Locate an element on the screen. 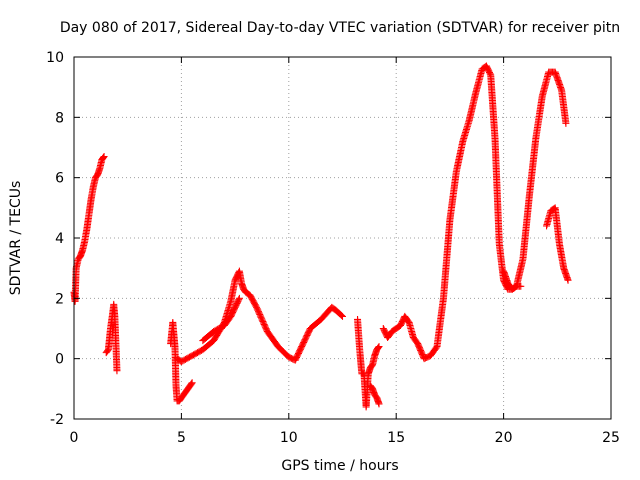  y-tick-label: 10 is located at coordinates (55, 58).